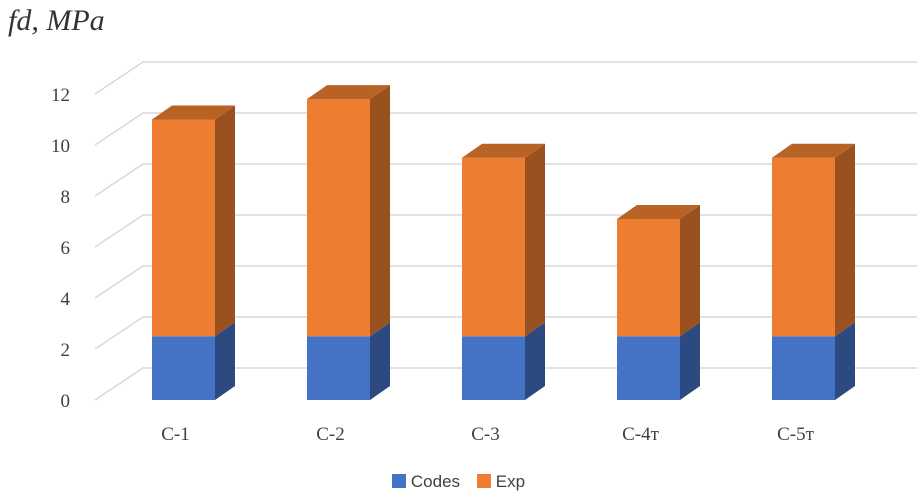 Image resolution: width=917 pixels, height=501 pixels. What do you see at coordinates (658, 270) in the screenshot?
I see `bar-exp-C-4т` at bounding box center [658, 270].